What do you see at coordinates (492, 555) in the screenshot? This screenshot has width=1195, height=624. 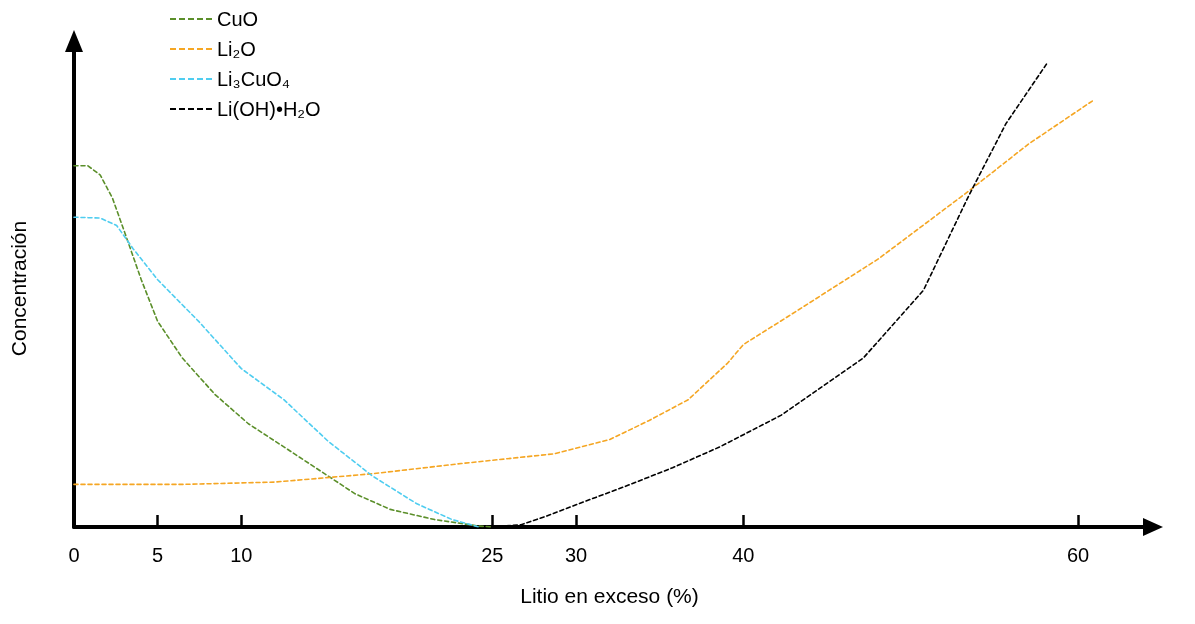 I see `x-tick-label: 25` at bounding box center [492, 555].